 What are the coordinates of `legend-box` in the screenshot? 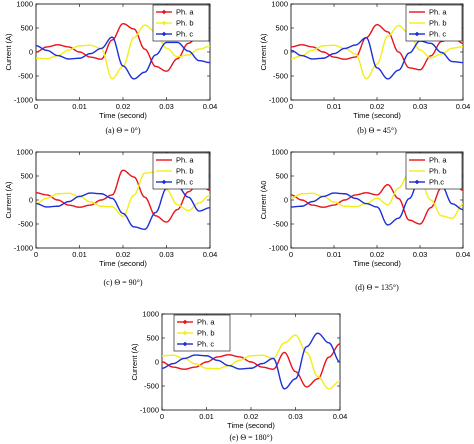 It's located at (181, 23).